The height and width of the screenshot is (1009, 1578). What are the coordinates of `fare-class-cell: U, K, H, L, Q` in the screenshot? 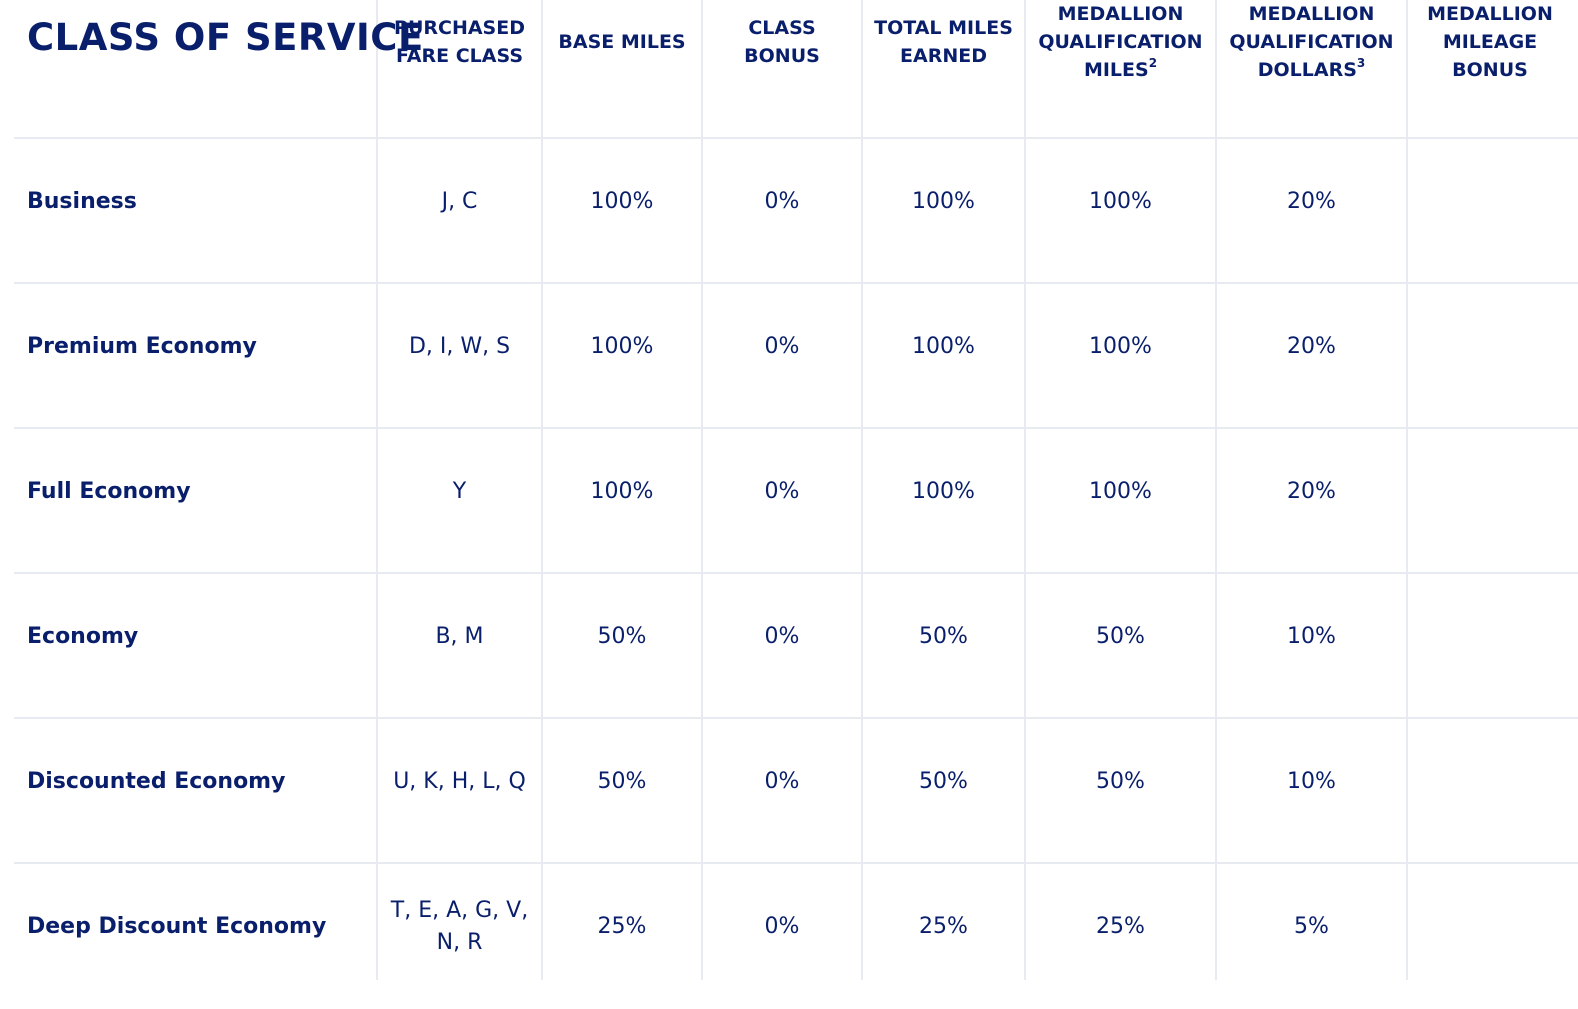 It's located at (459, 781).